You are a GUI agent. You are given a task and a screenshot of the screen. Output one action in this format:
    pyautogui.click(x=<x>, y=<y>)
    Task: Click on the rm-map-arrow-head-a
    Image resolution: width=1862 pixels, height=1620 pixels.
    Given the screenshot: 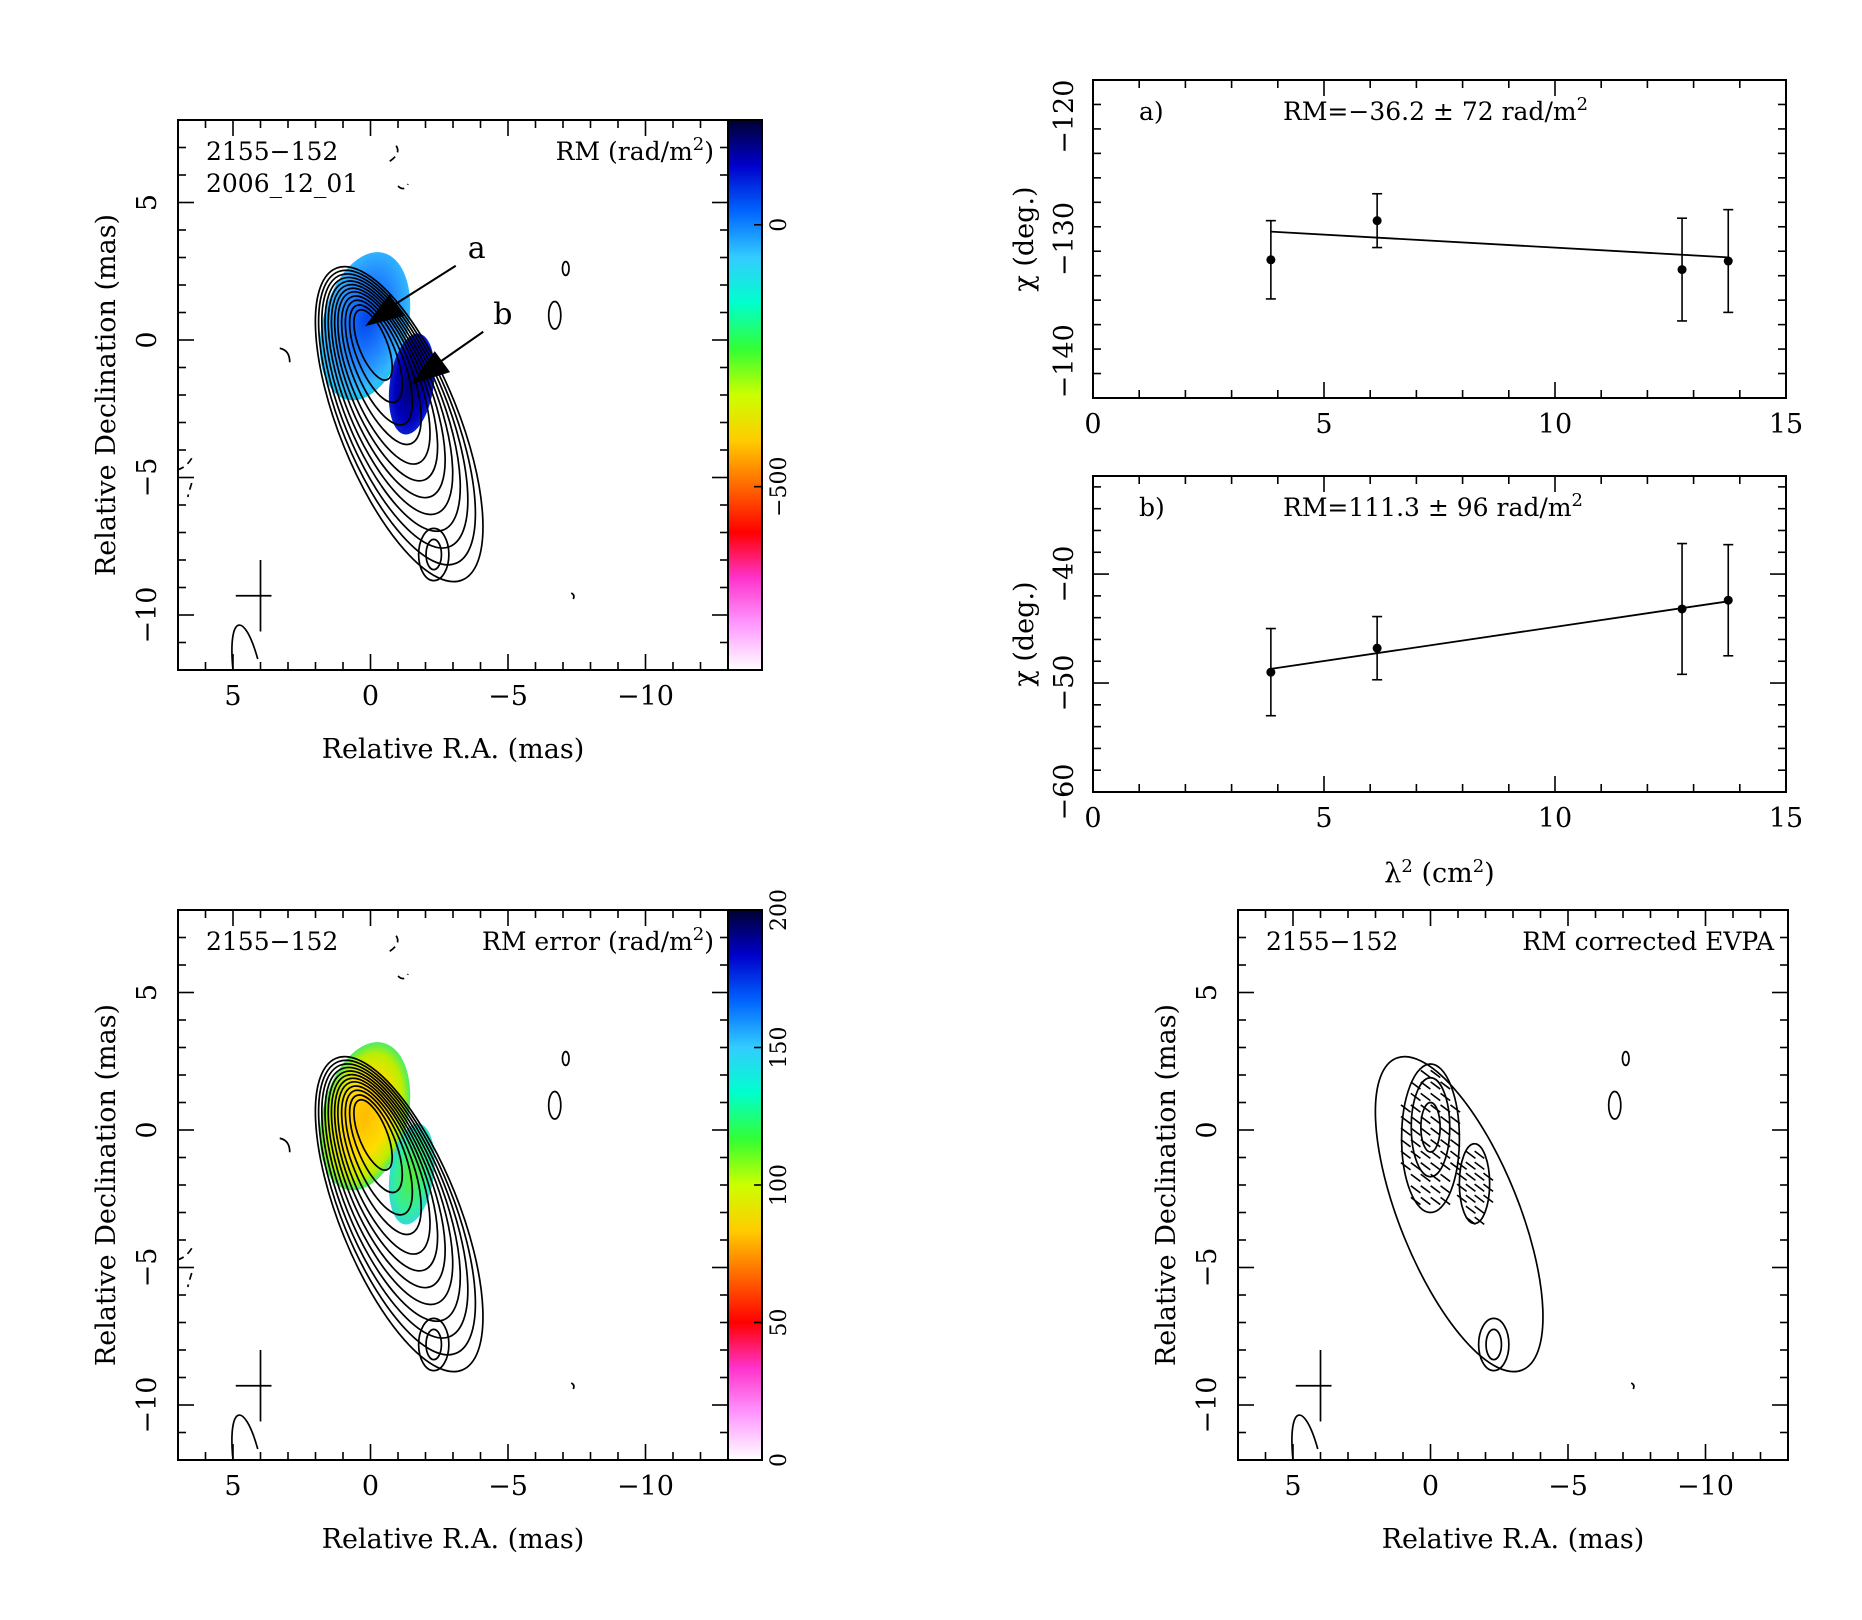 What is the action you would take?
    pyautogui.click(x=384, y=310)
    